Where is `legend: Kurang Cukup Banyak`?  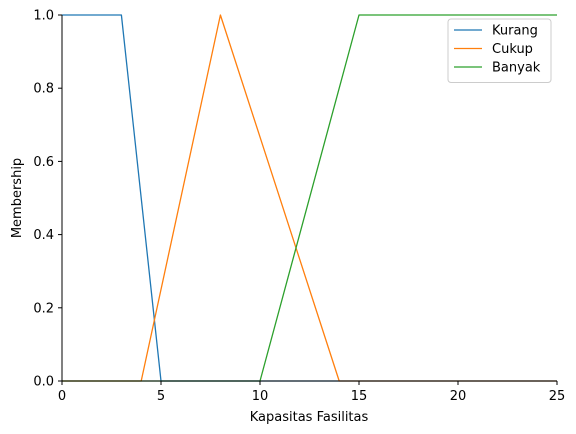 legend: Kurang Cukup Banyak is located at coordinates (499, 50).